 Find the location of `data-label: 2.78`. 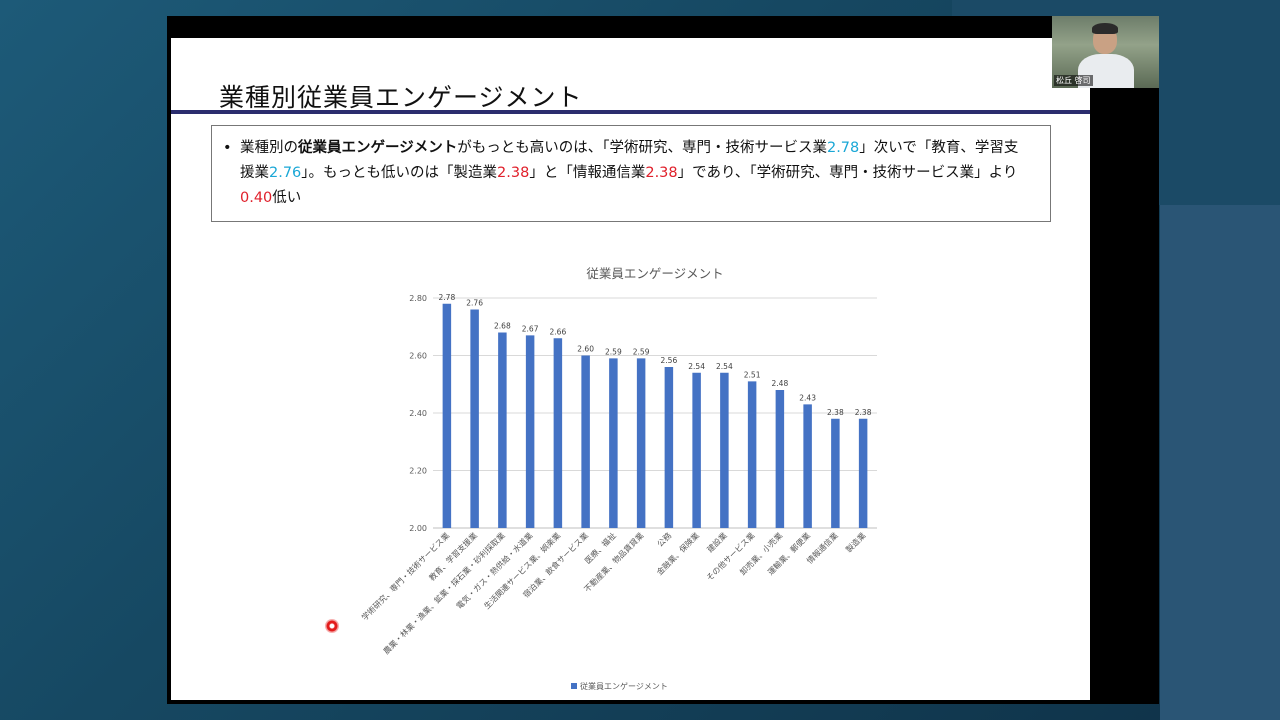

data-label: 2.78 is located at coordinates (447, 297).